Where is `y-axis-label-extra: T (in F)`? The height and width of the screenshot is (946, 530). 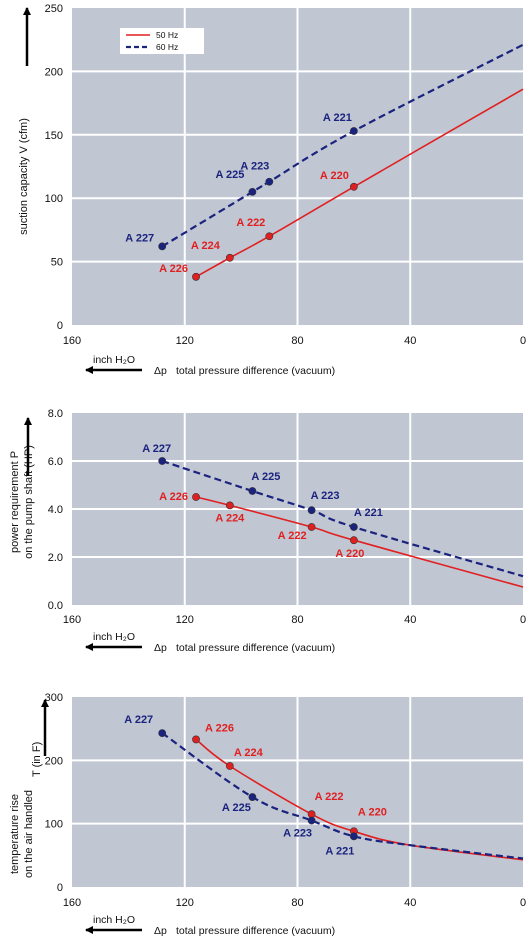 y-axis-label-extra: T (in F) is located at coordinates (37, 759).